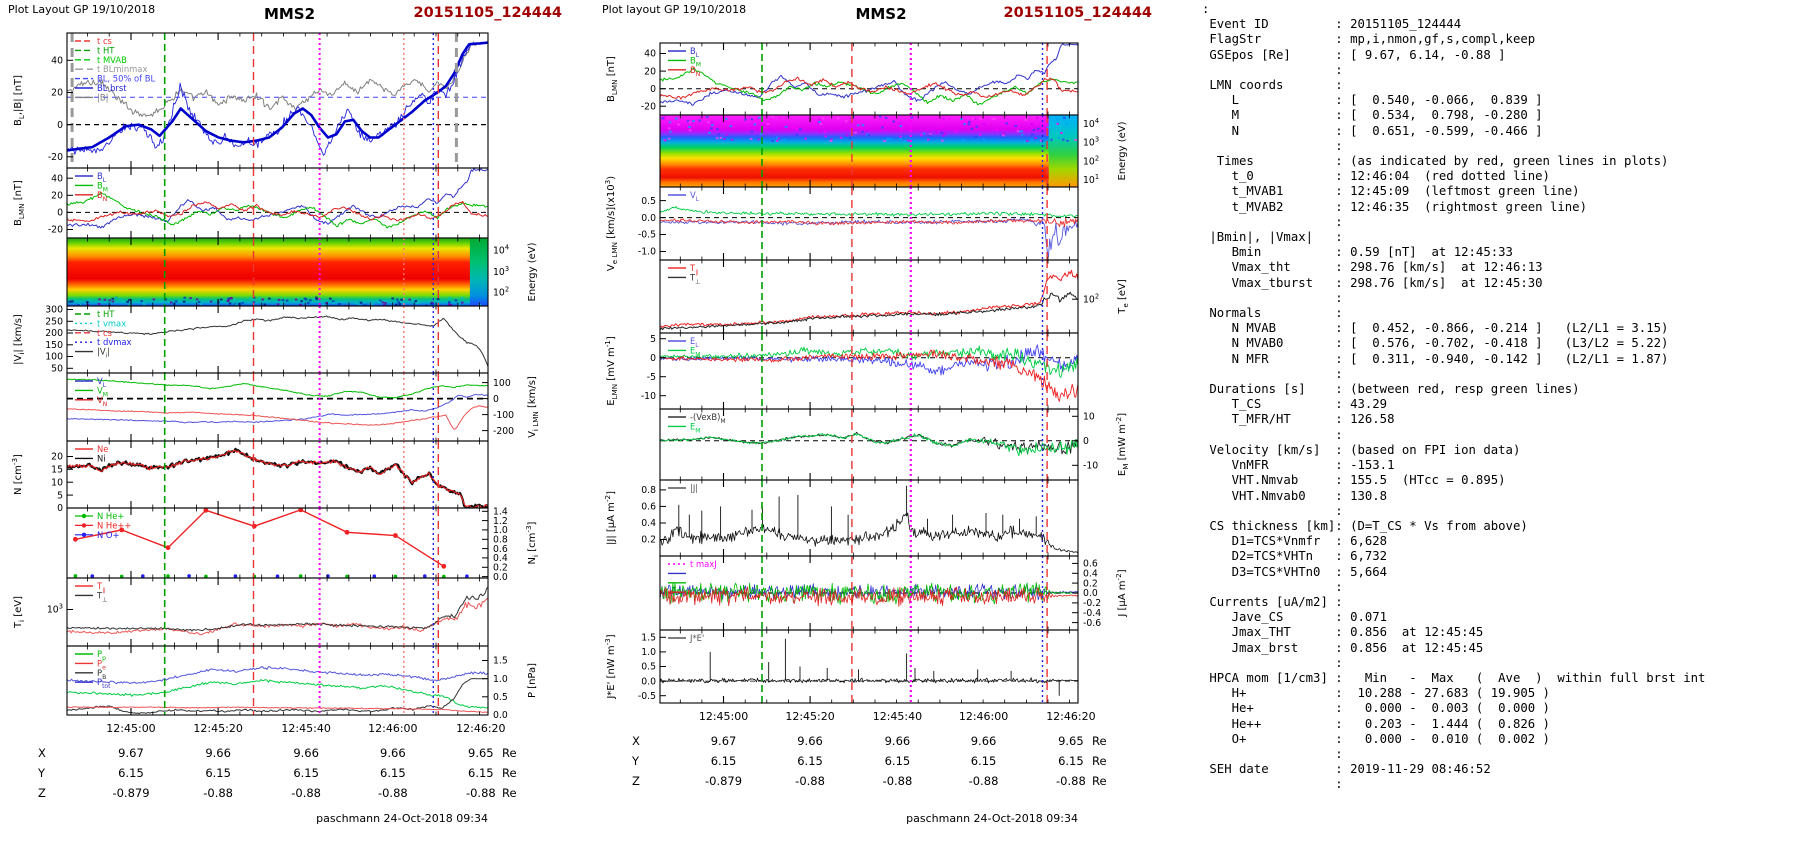 This screenshot has width=1804, height=841. I want to click on svg-text: 1.4, so click(500, 512).